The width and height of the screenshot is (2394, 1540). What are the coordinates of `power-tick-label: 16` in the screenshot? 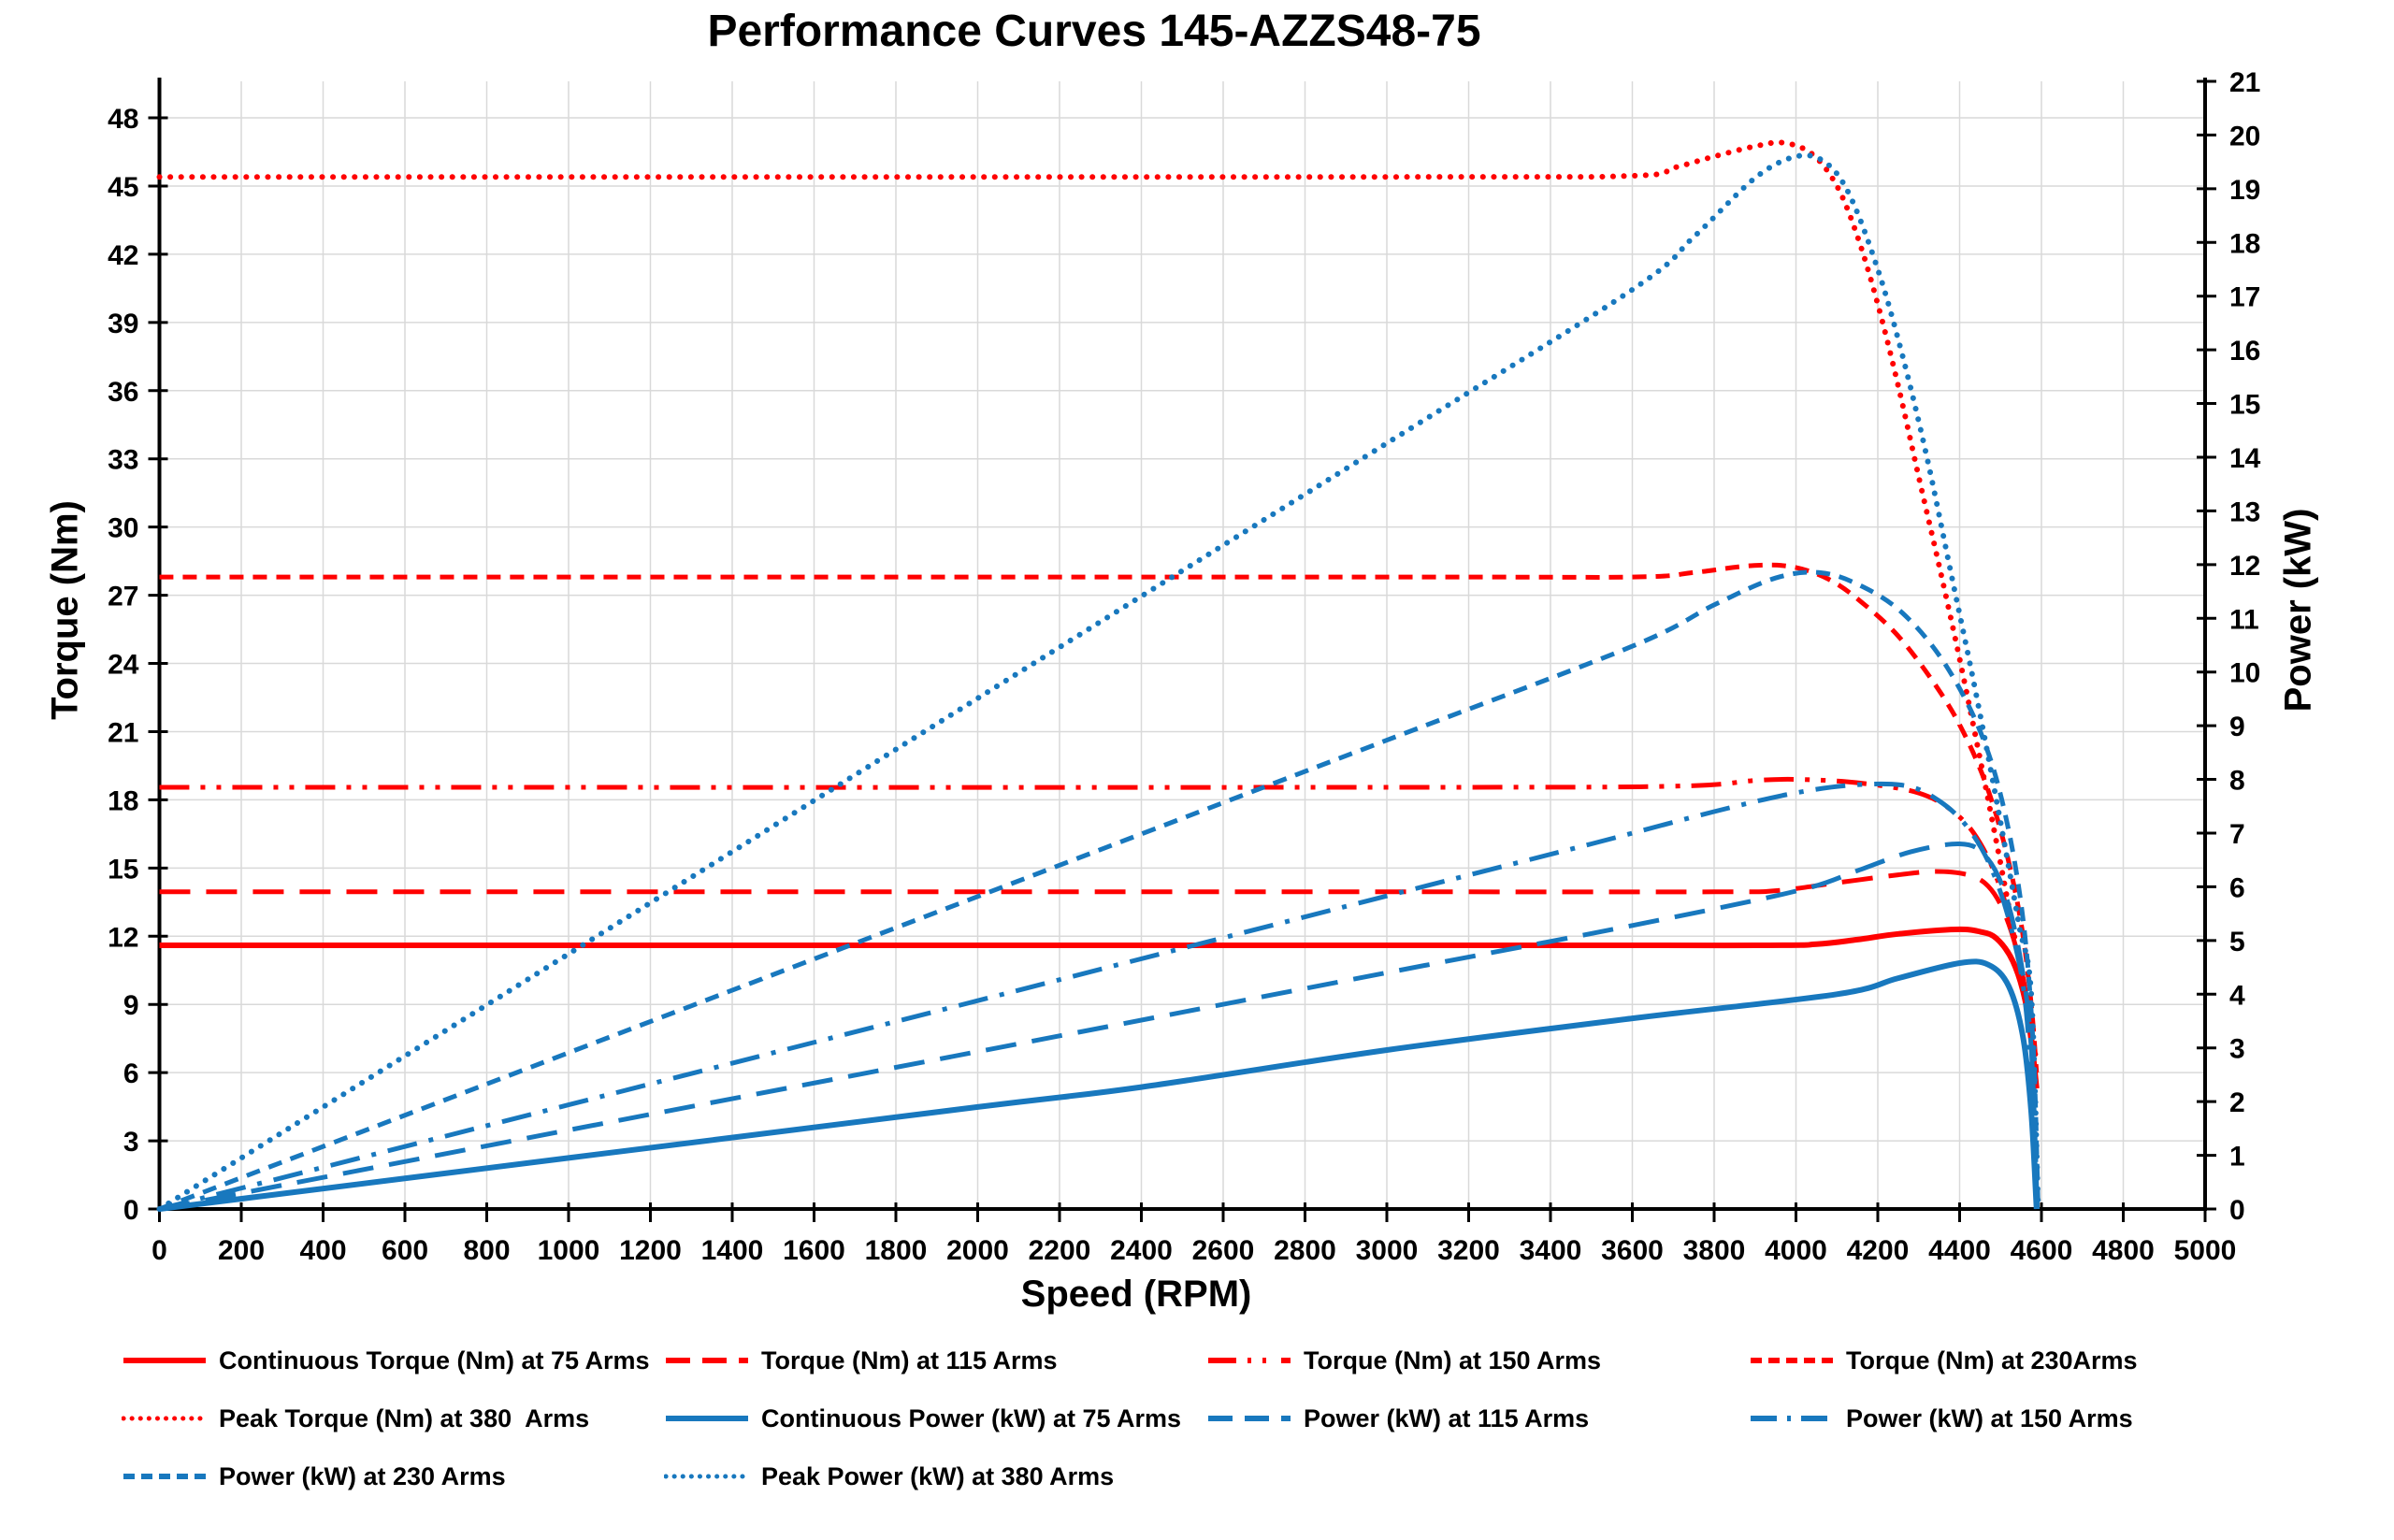 It's located at (2244, 351).